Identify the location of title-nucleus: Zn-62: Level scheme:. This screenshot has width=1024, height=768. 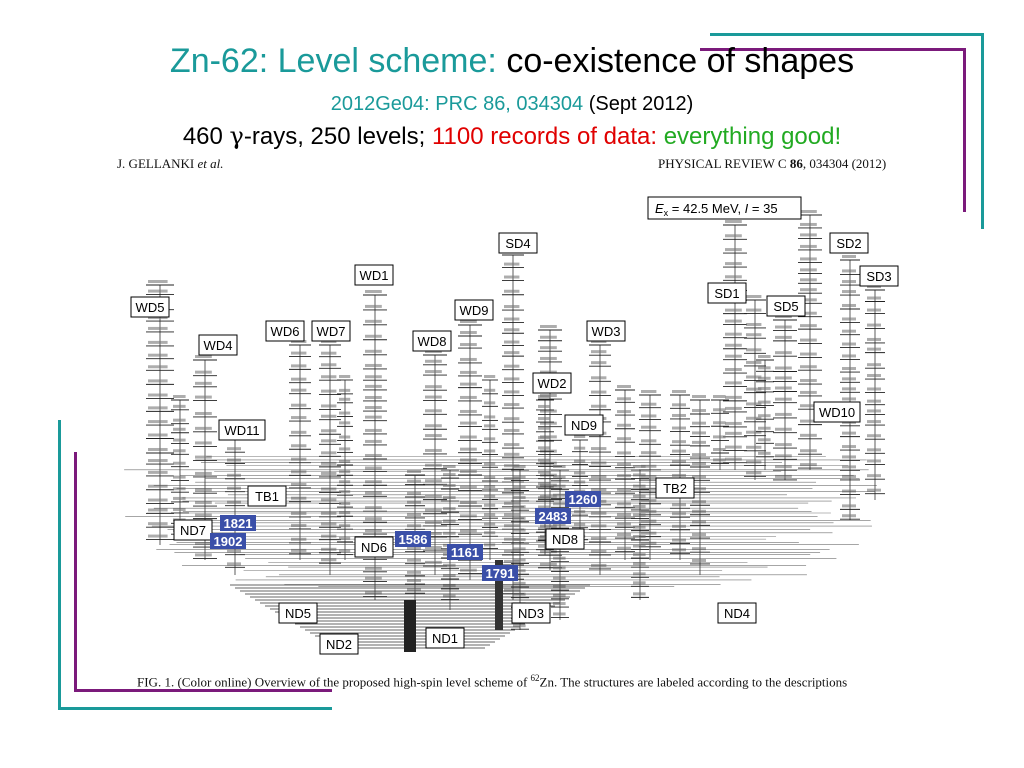
(333, 61).